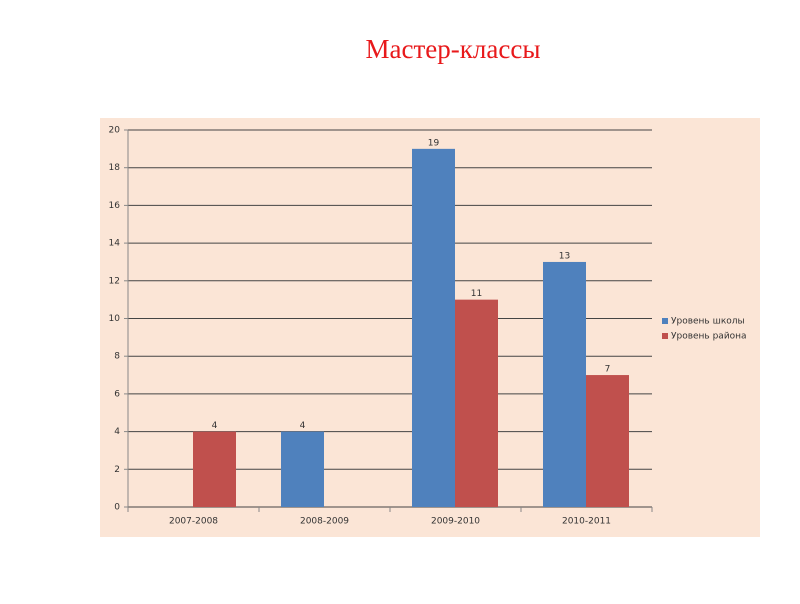  What do you see at coordinates (455, 522) in the screenshot?
I see `x-tick-label: 2009-2010` at bounding box center [455, 522].